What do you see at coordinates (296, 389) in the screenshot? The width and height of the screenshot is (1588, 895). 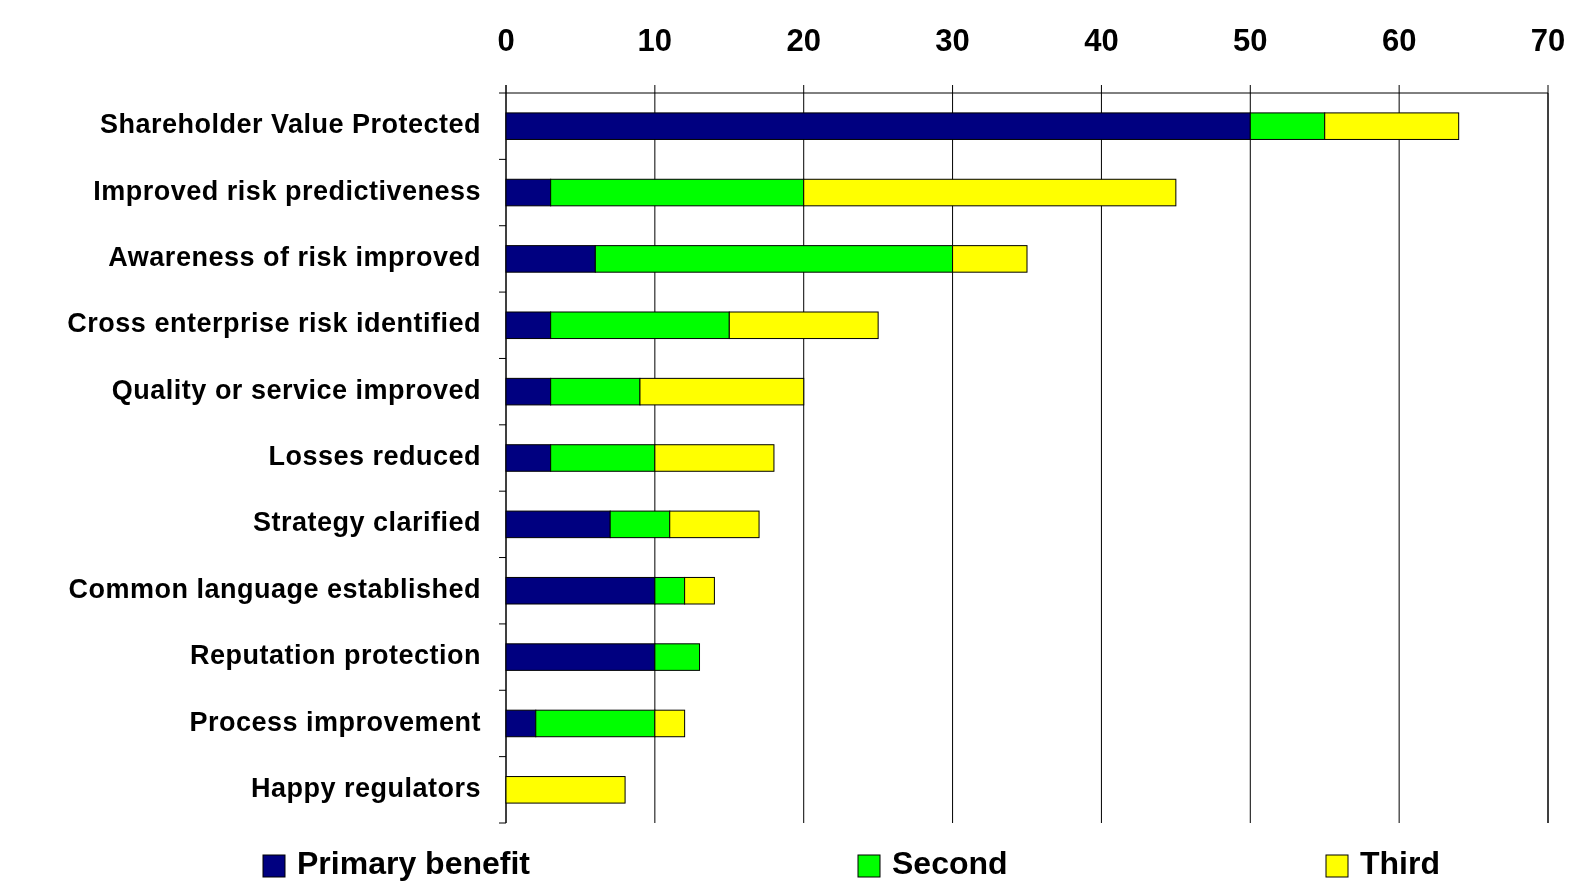 I see `y-tick-label: Quality or service improved` at bounding box center [296, 389].